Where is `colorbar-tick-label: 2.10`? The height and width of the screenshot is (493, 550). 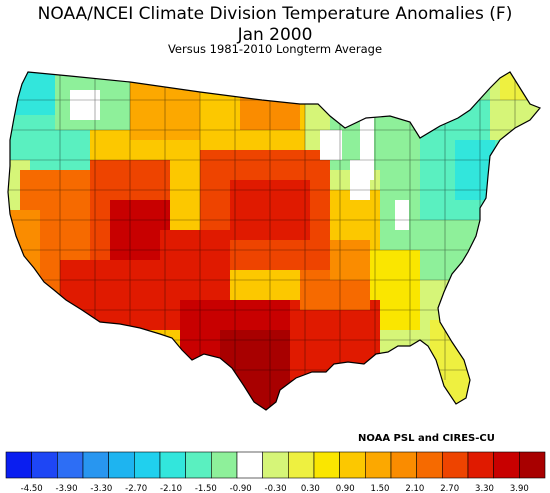
colorbar-tick-label: 2.10 is located at coordinates (414, 488).